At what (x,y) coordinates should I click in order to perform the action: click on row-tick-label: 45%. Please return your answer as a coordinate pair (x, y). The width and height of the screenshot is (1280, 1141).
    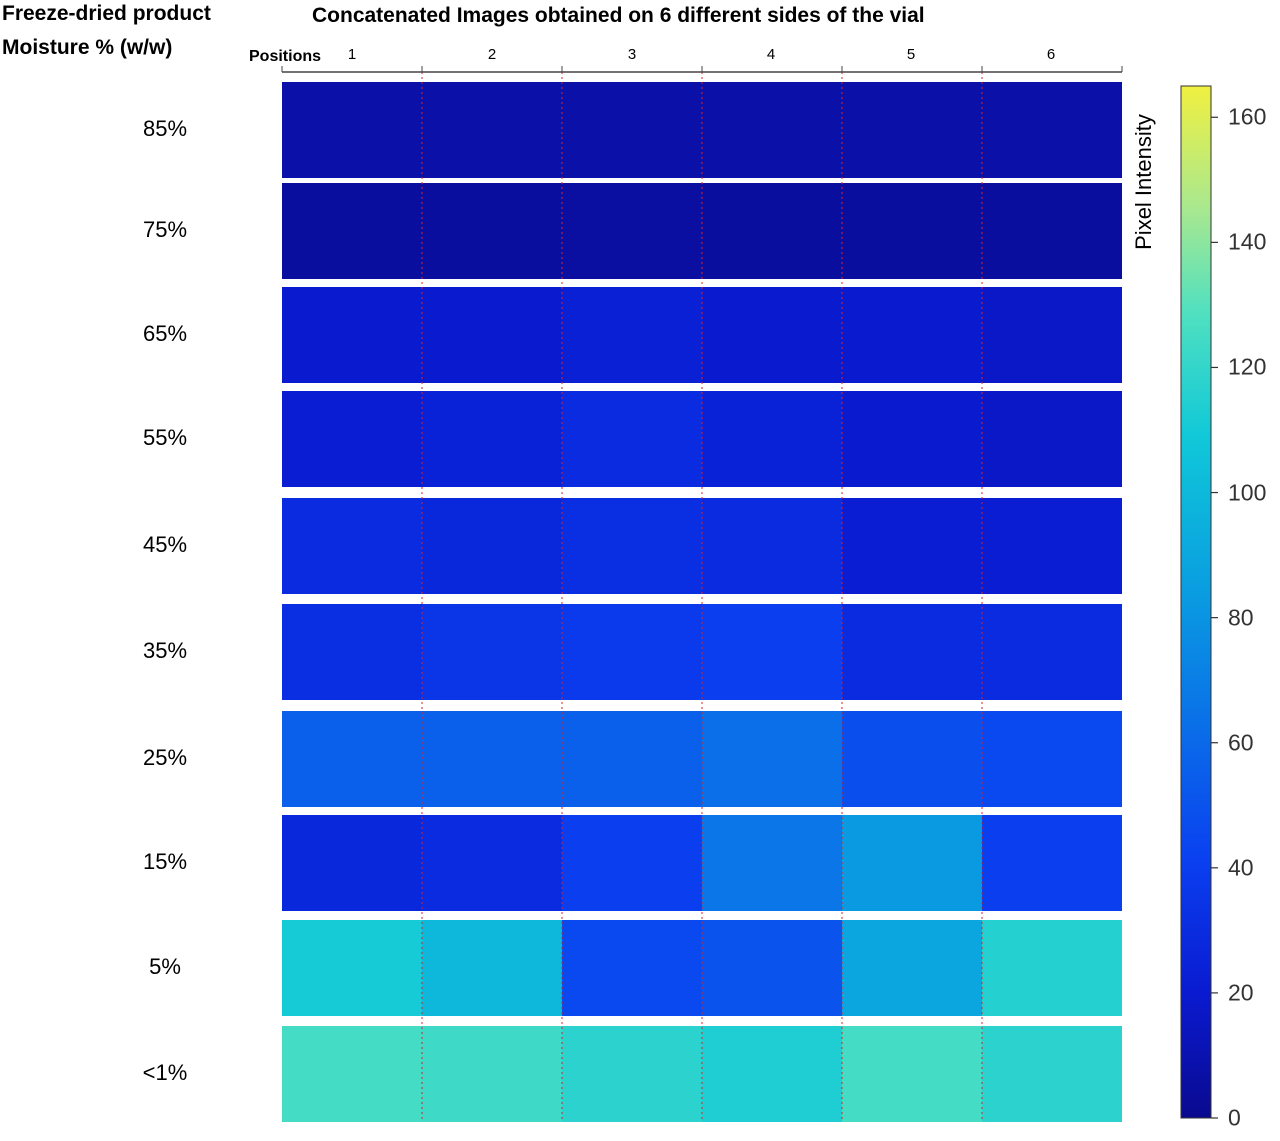
    Looking at the image, I should click on (165, 544).